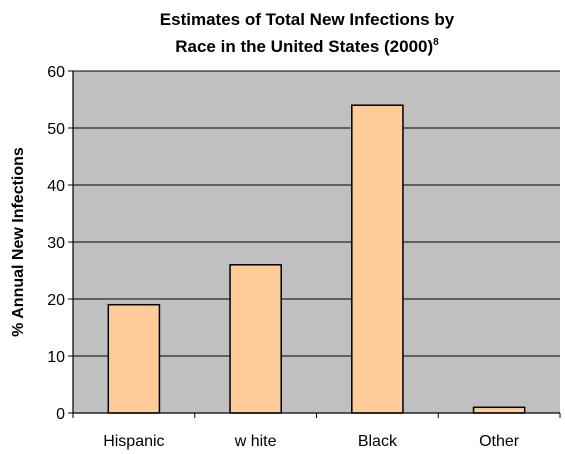  Describe the element at coordinates (255, 339) in the screenshot. I see `bar-w-hite` at that location.